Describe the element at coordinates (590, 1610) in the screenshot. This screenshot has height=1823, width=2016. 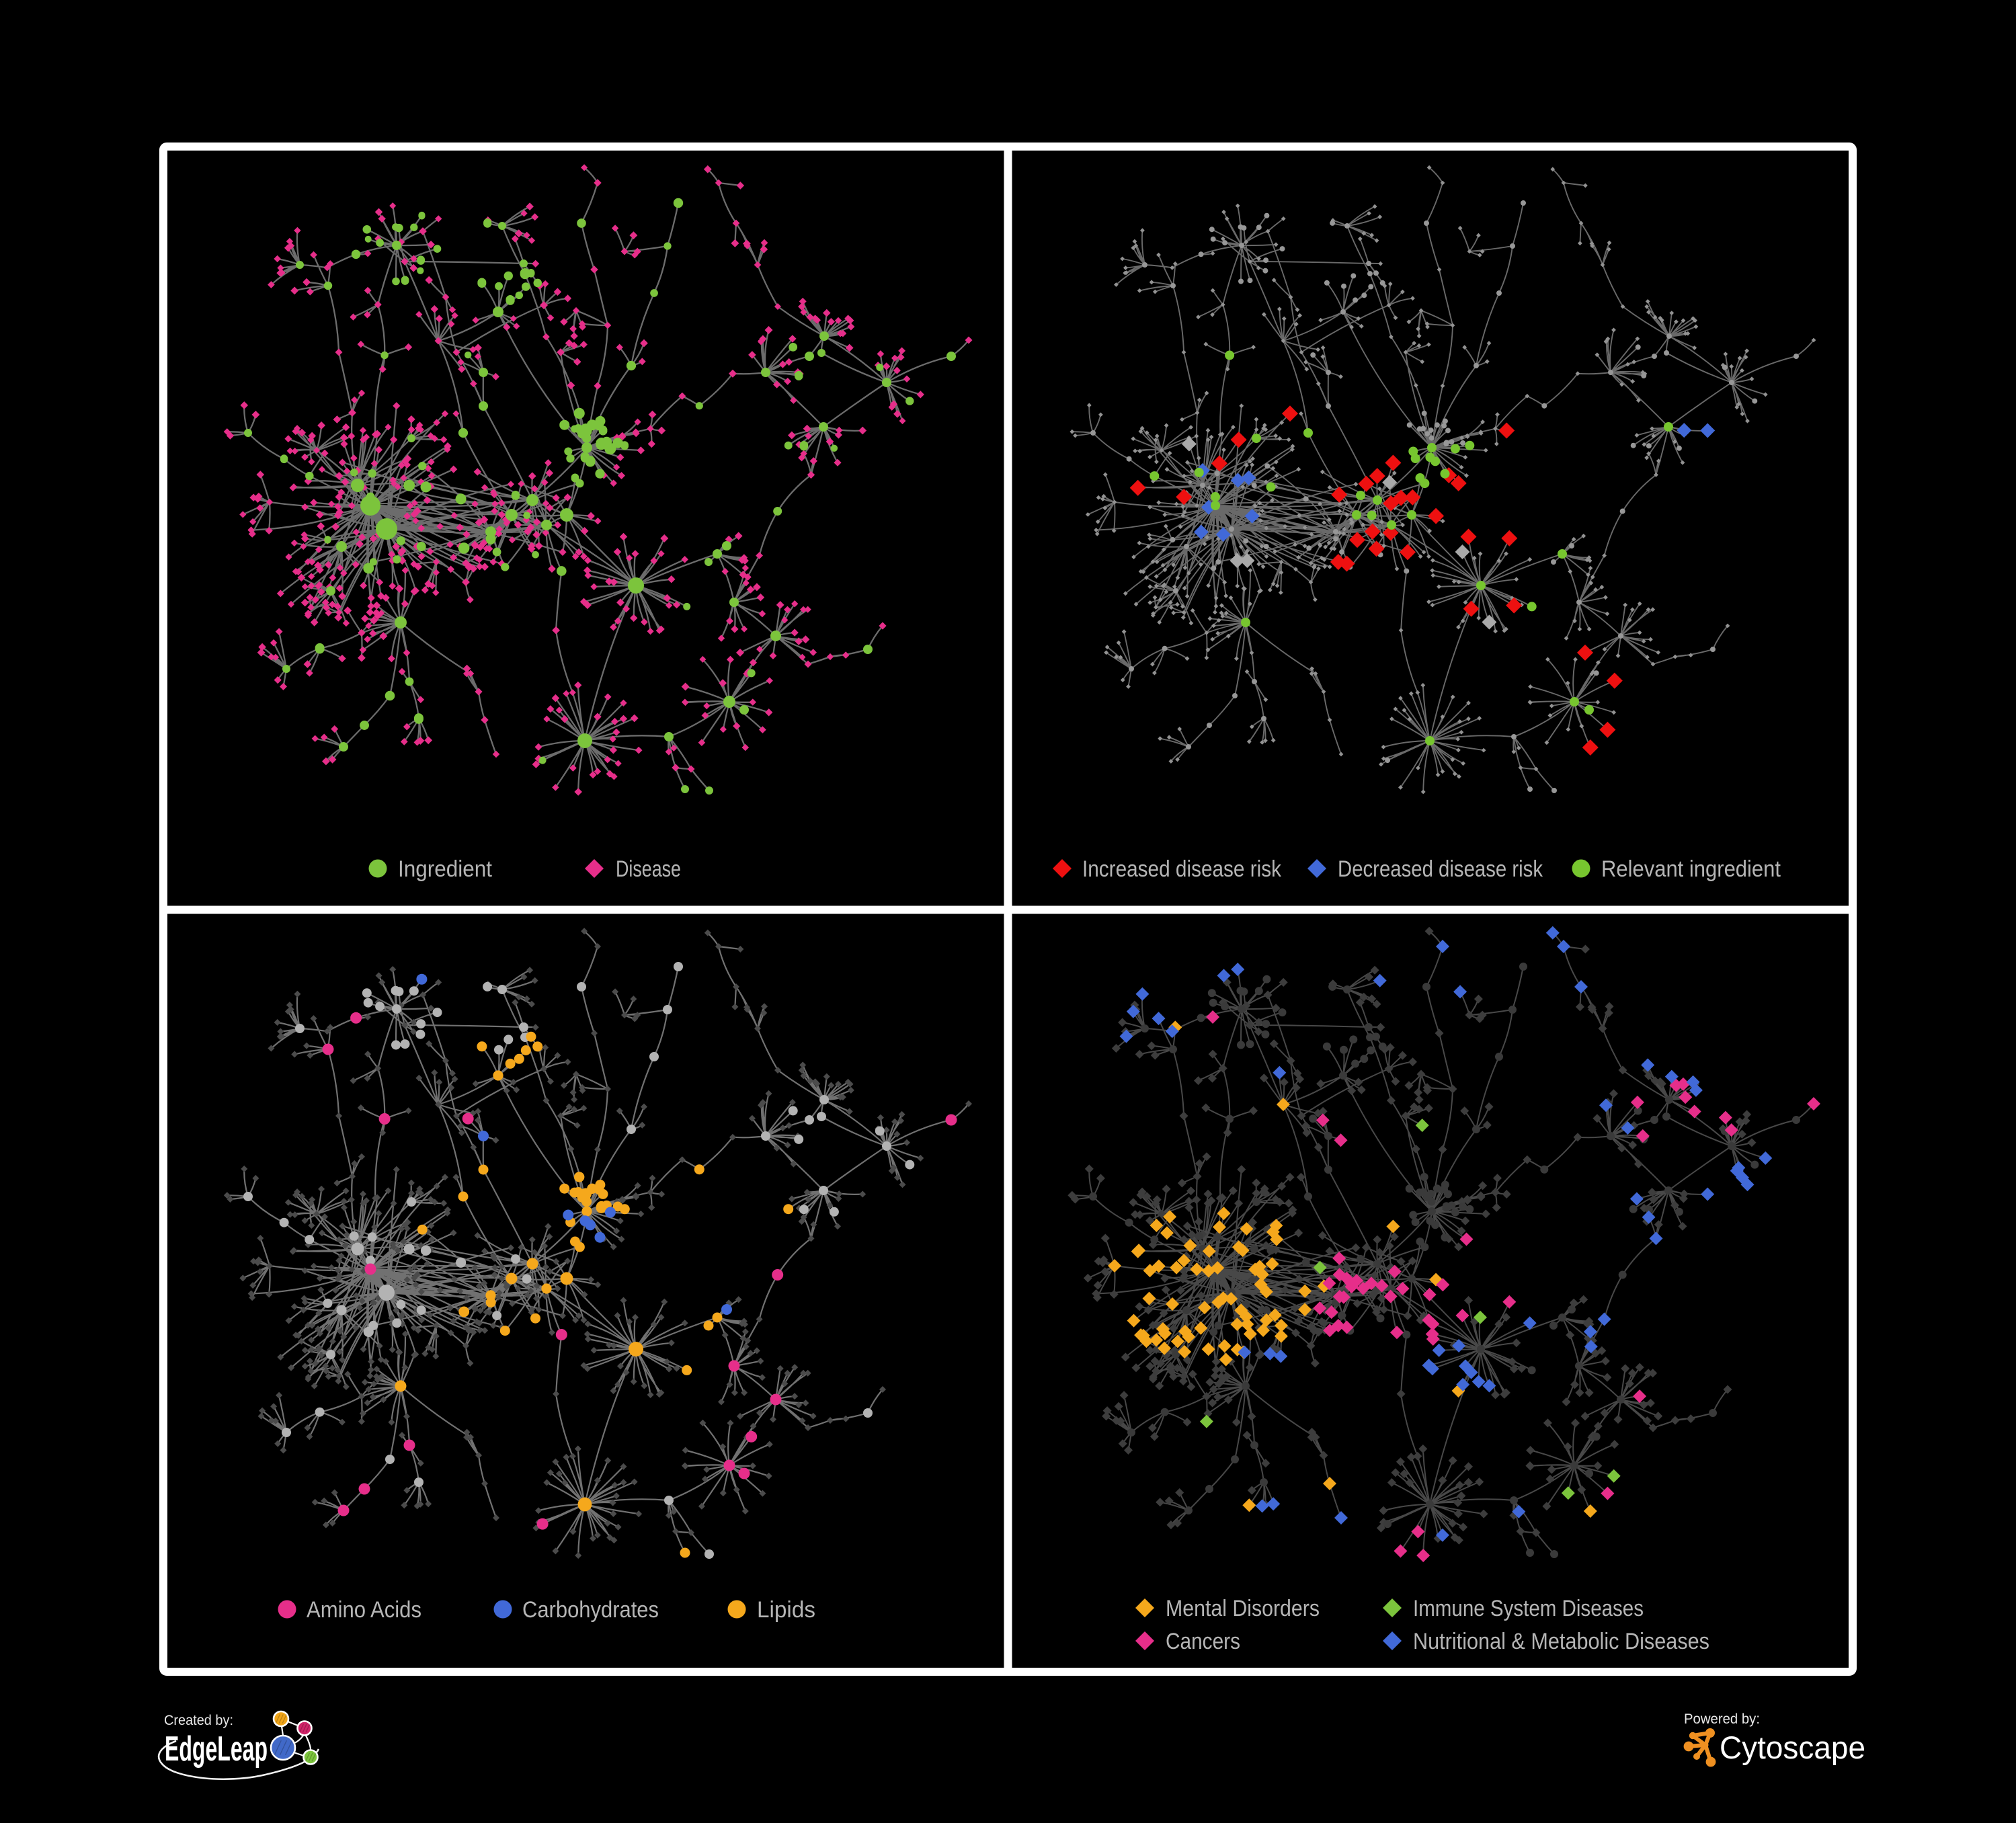
I see `svg-text: Carbohydrates` at that location.